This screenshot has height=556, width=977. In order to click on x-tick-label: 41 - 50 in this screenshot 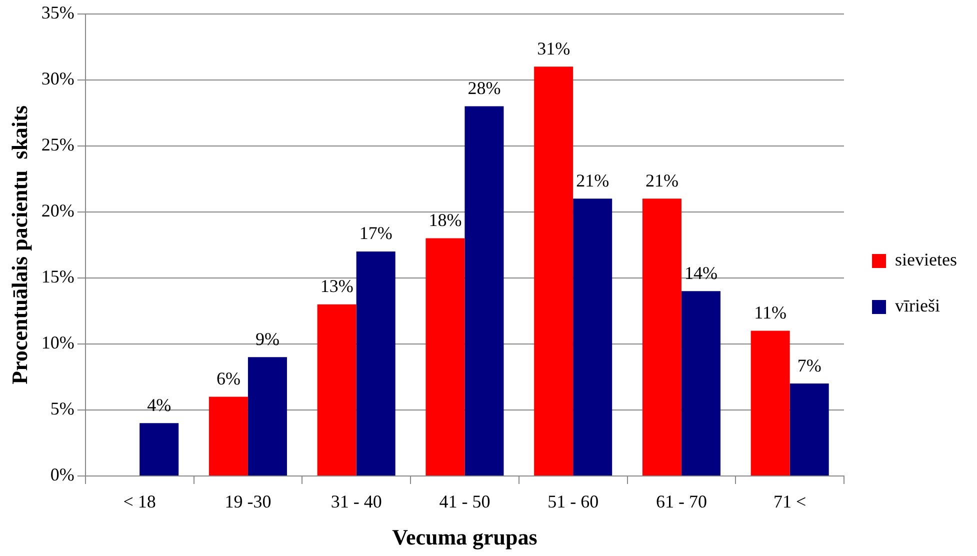, I will do `click(464, 502)`.